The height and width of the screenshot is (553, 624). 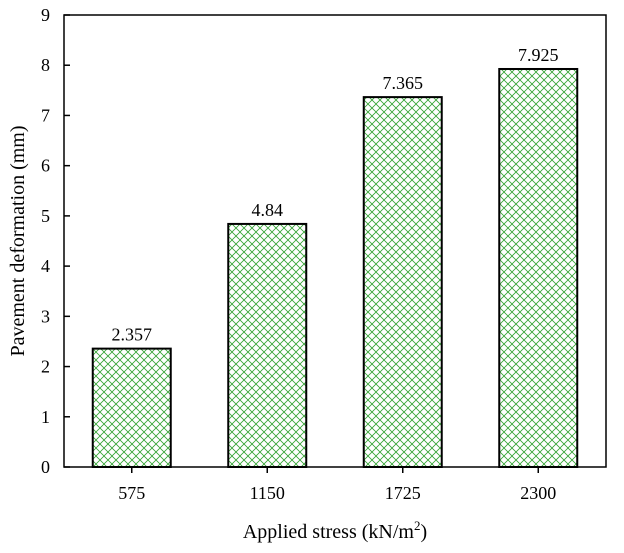 I want to click on x-tick-label-1725: 1725, so click(x=403, y=493).